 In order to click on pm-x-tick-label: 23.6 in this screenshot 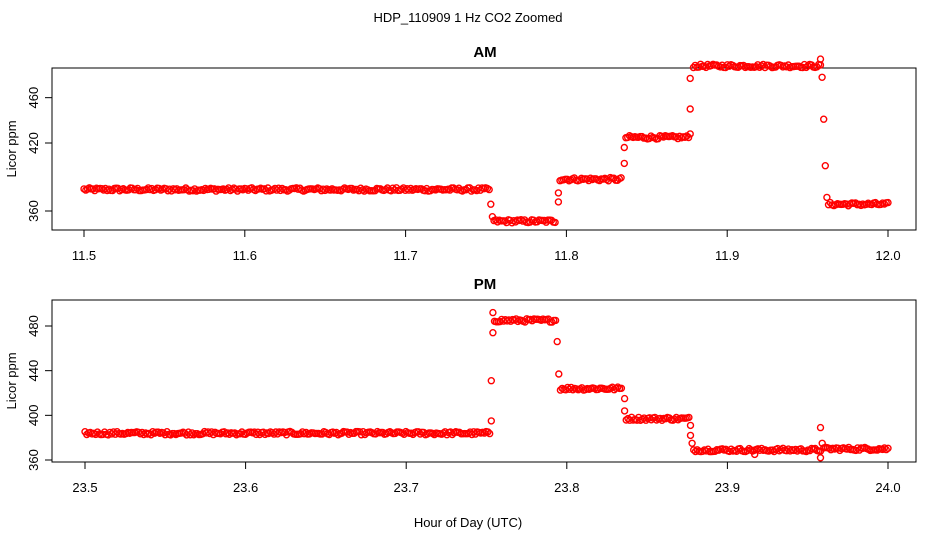, I will do `click(245, 487)`.